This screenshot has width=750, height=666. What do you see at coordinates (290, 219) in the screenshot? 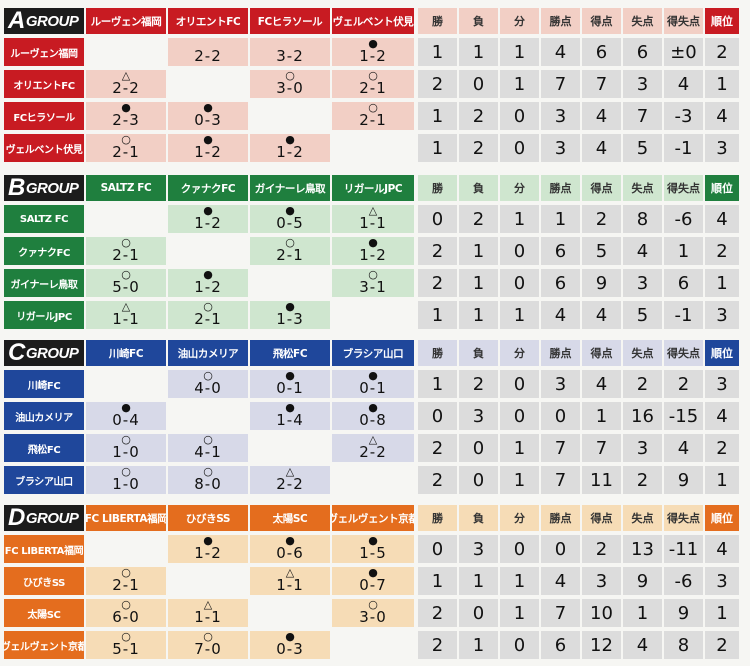
I see `match-result-cell: ● 0-5` at bounding box center [290, 219].